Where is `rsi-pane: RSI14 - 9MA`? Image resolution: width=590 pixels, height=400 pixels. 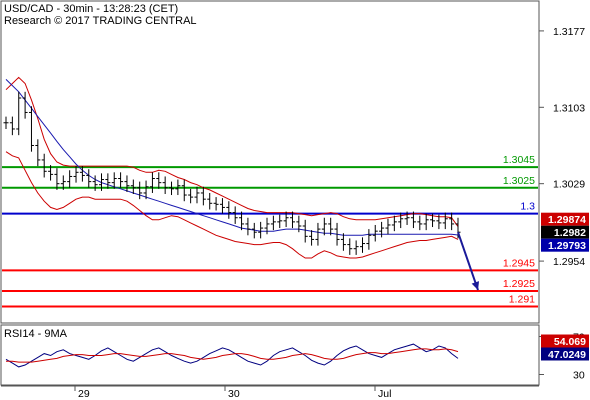
rsi-pane: RSI14 - 9MA is located at coordinates (270, 355).